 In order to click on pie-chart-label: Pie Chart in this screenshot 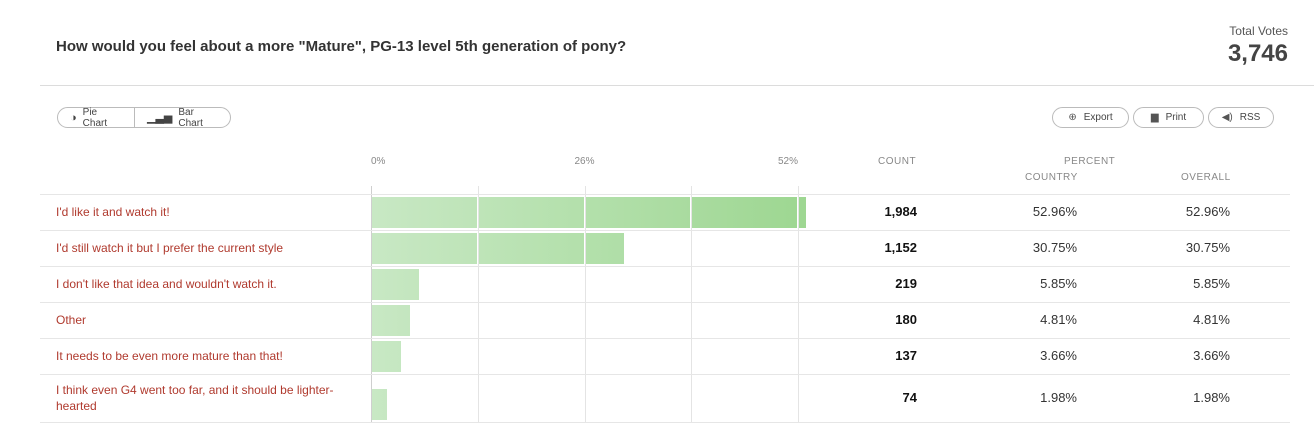, I will do `click(95, 117)`.